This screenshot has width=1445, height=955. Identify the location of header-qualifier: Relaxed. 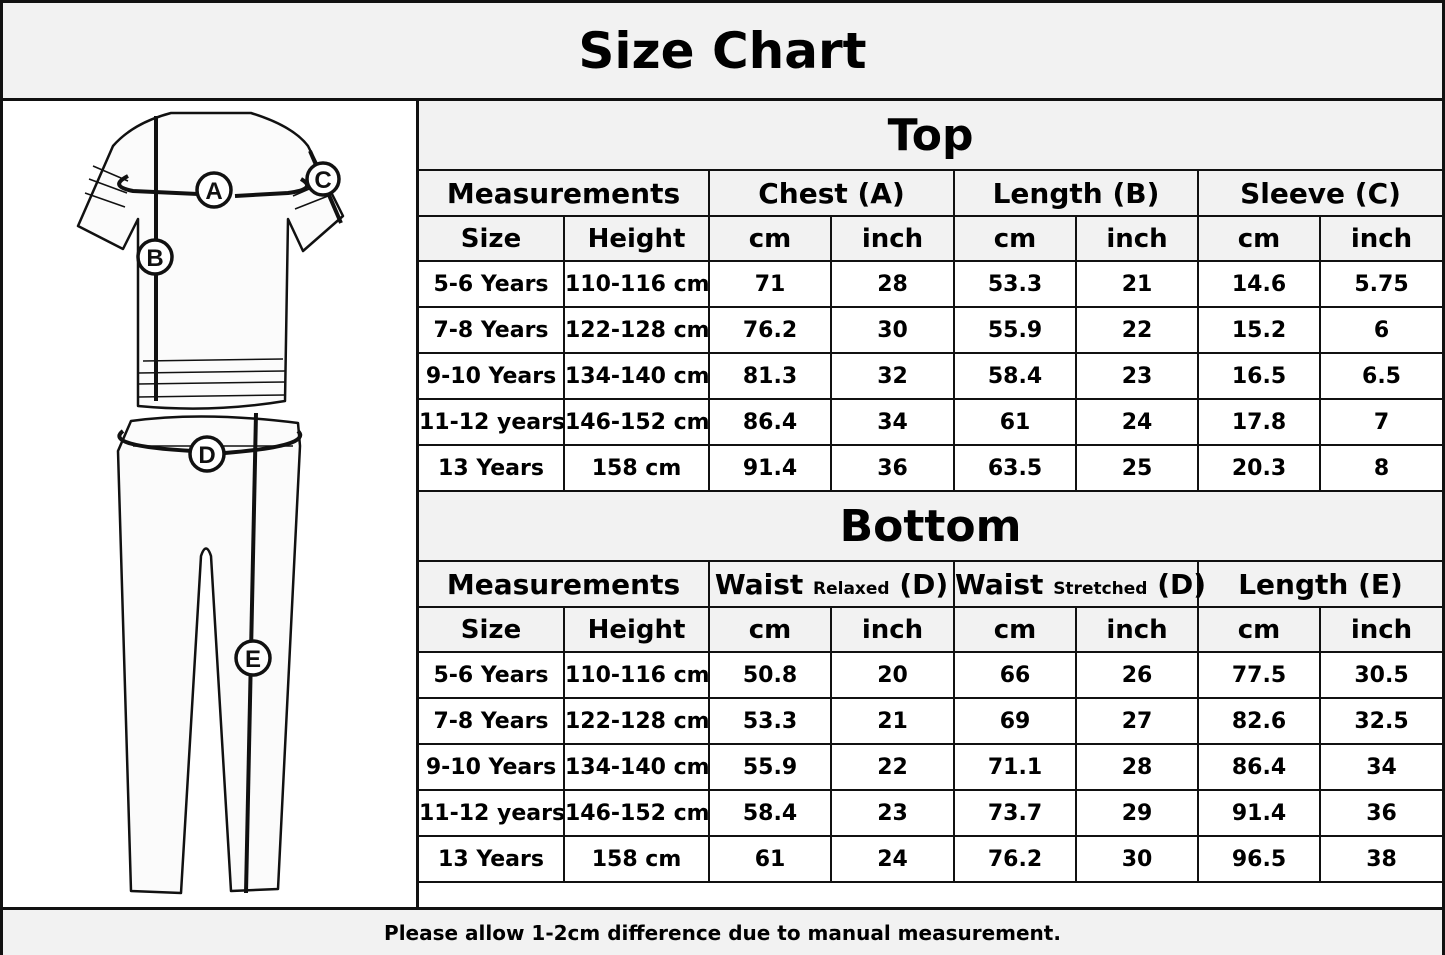
(851, 588).